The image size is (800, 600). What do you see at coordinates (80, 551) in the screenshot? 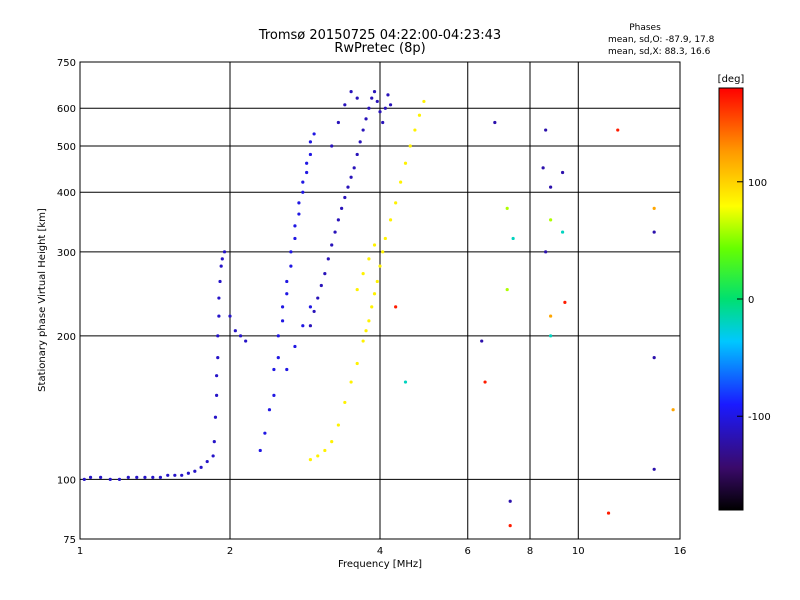
I see `x-tick-label: 1` at bounding box center [80, 551].